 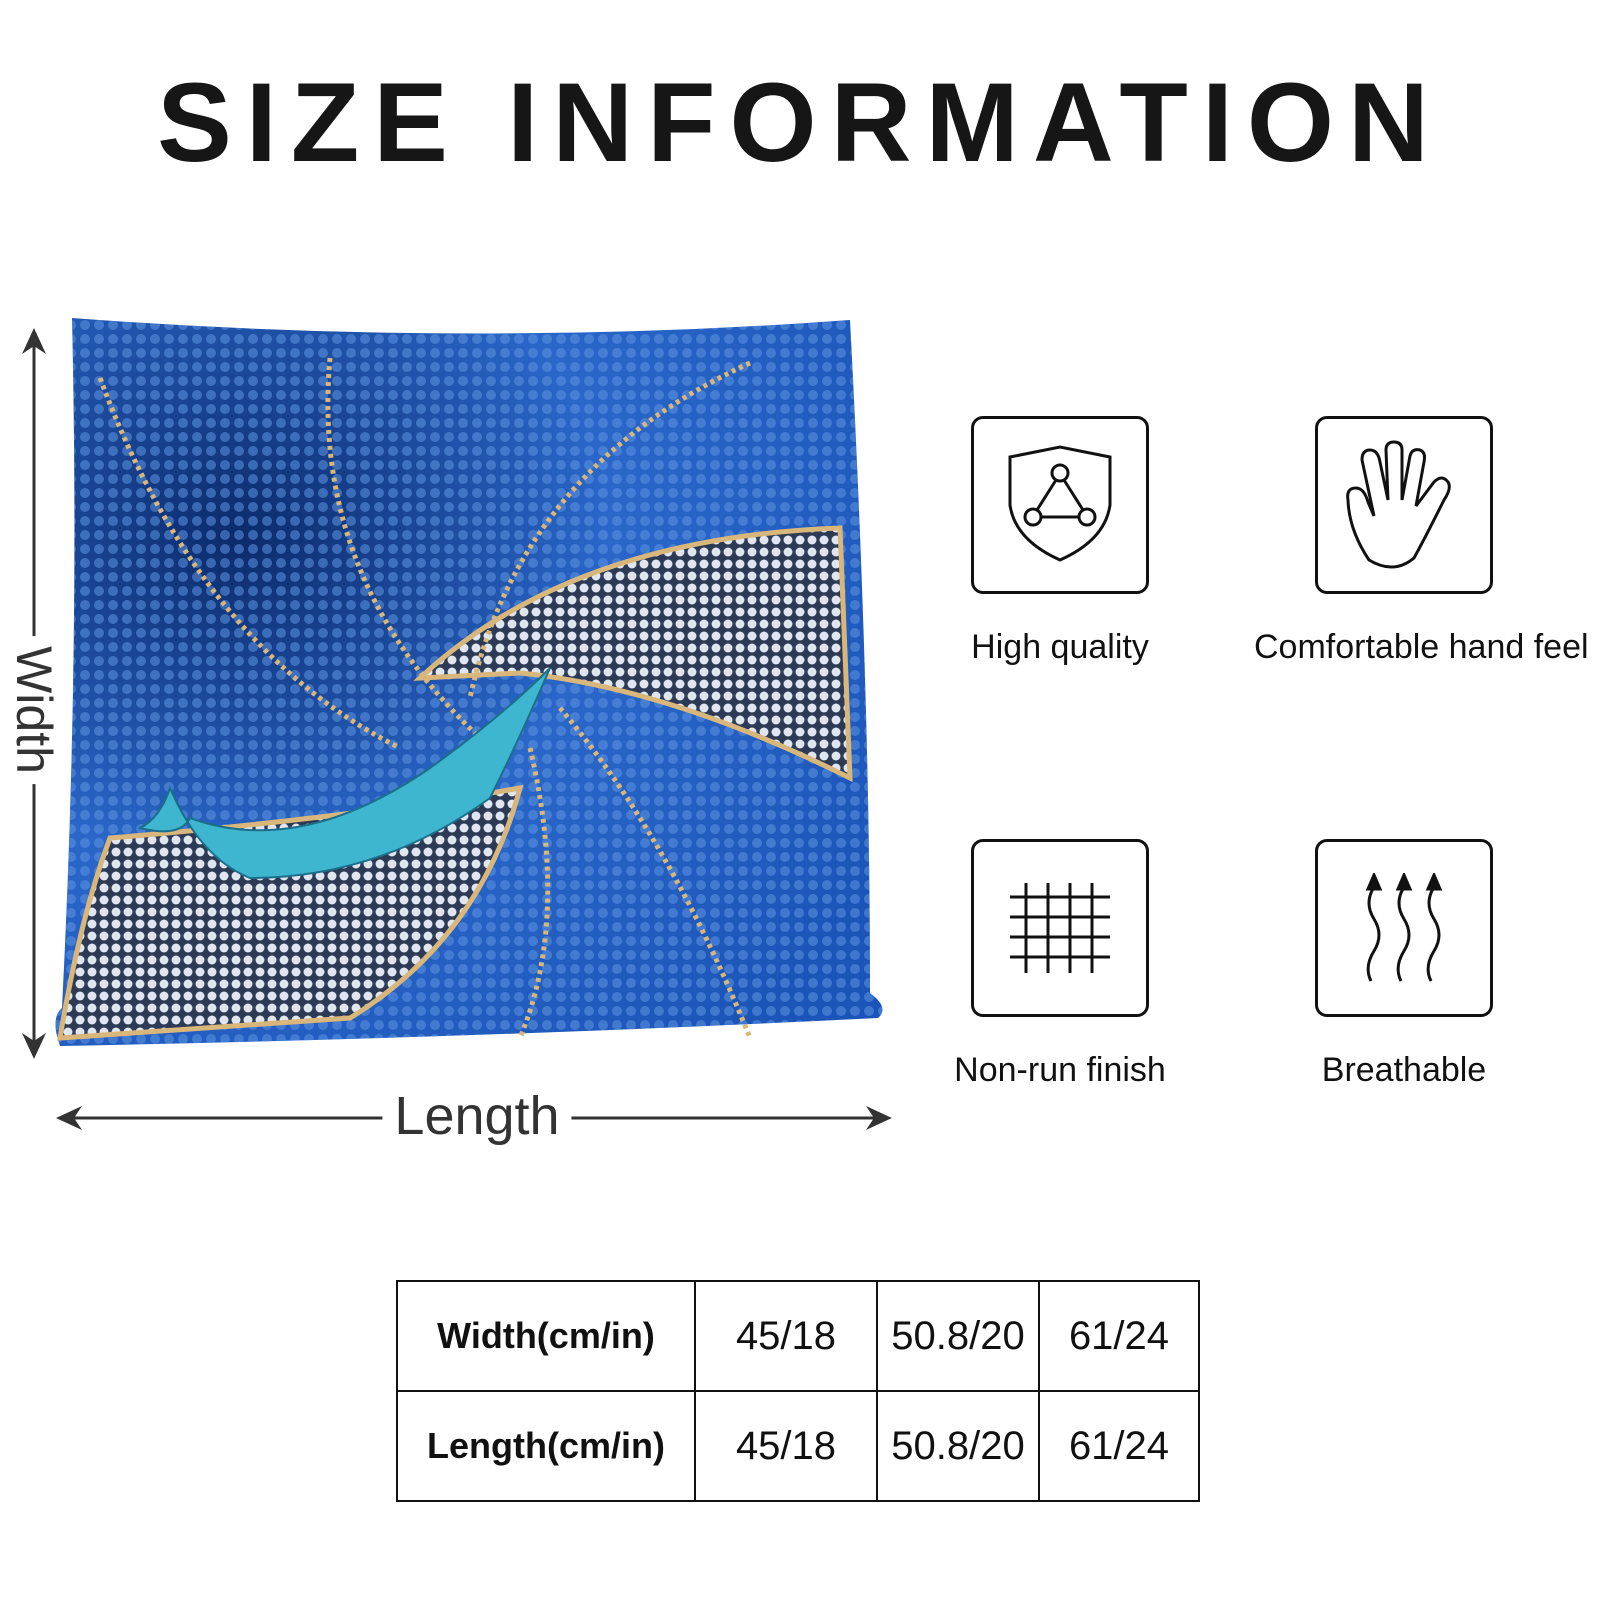 I want to click on feature-label: Non-run finish, so click(x=1060, y=1070).